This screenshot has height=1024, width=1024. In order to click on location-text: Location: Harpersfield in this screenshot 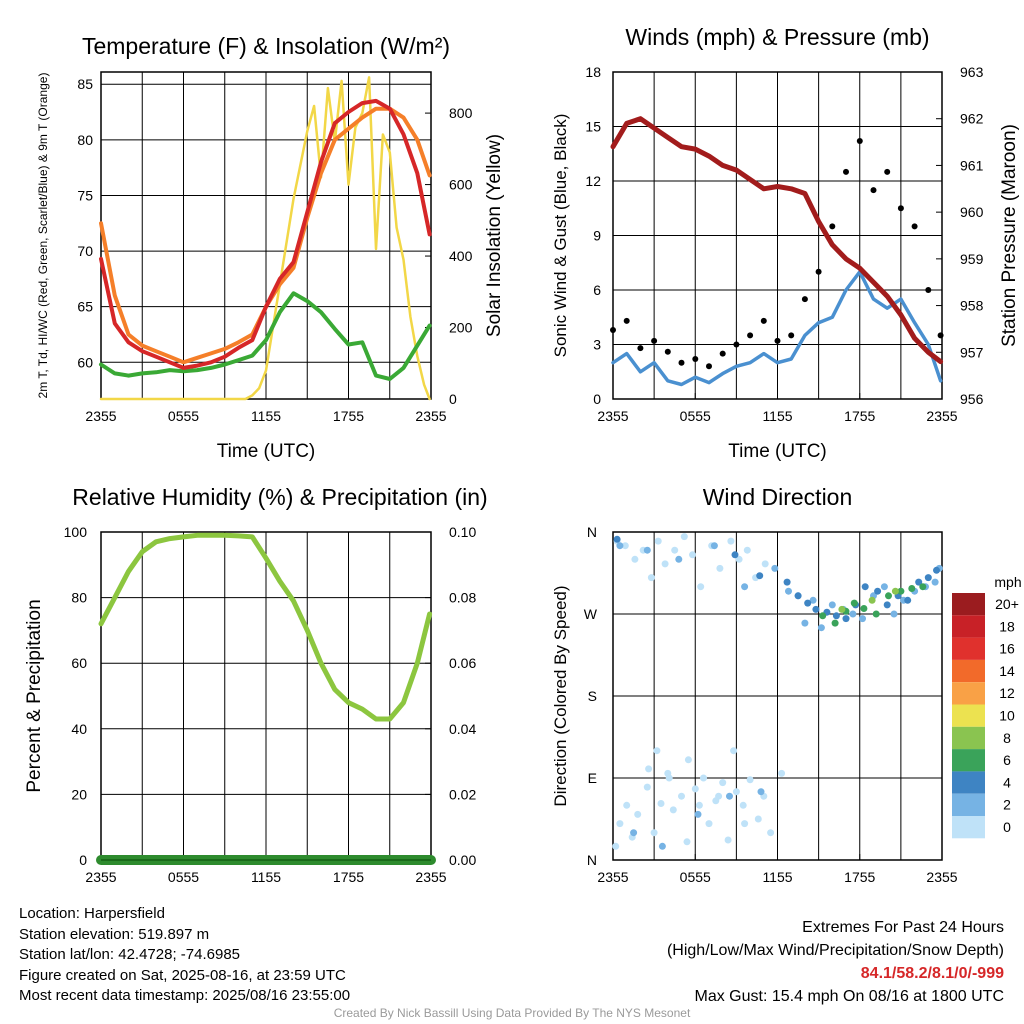, I will do `click(92, 913)`.